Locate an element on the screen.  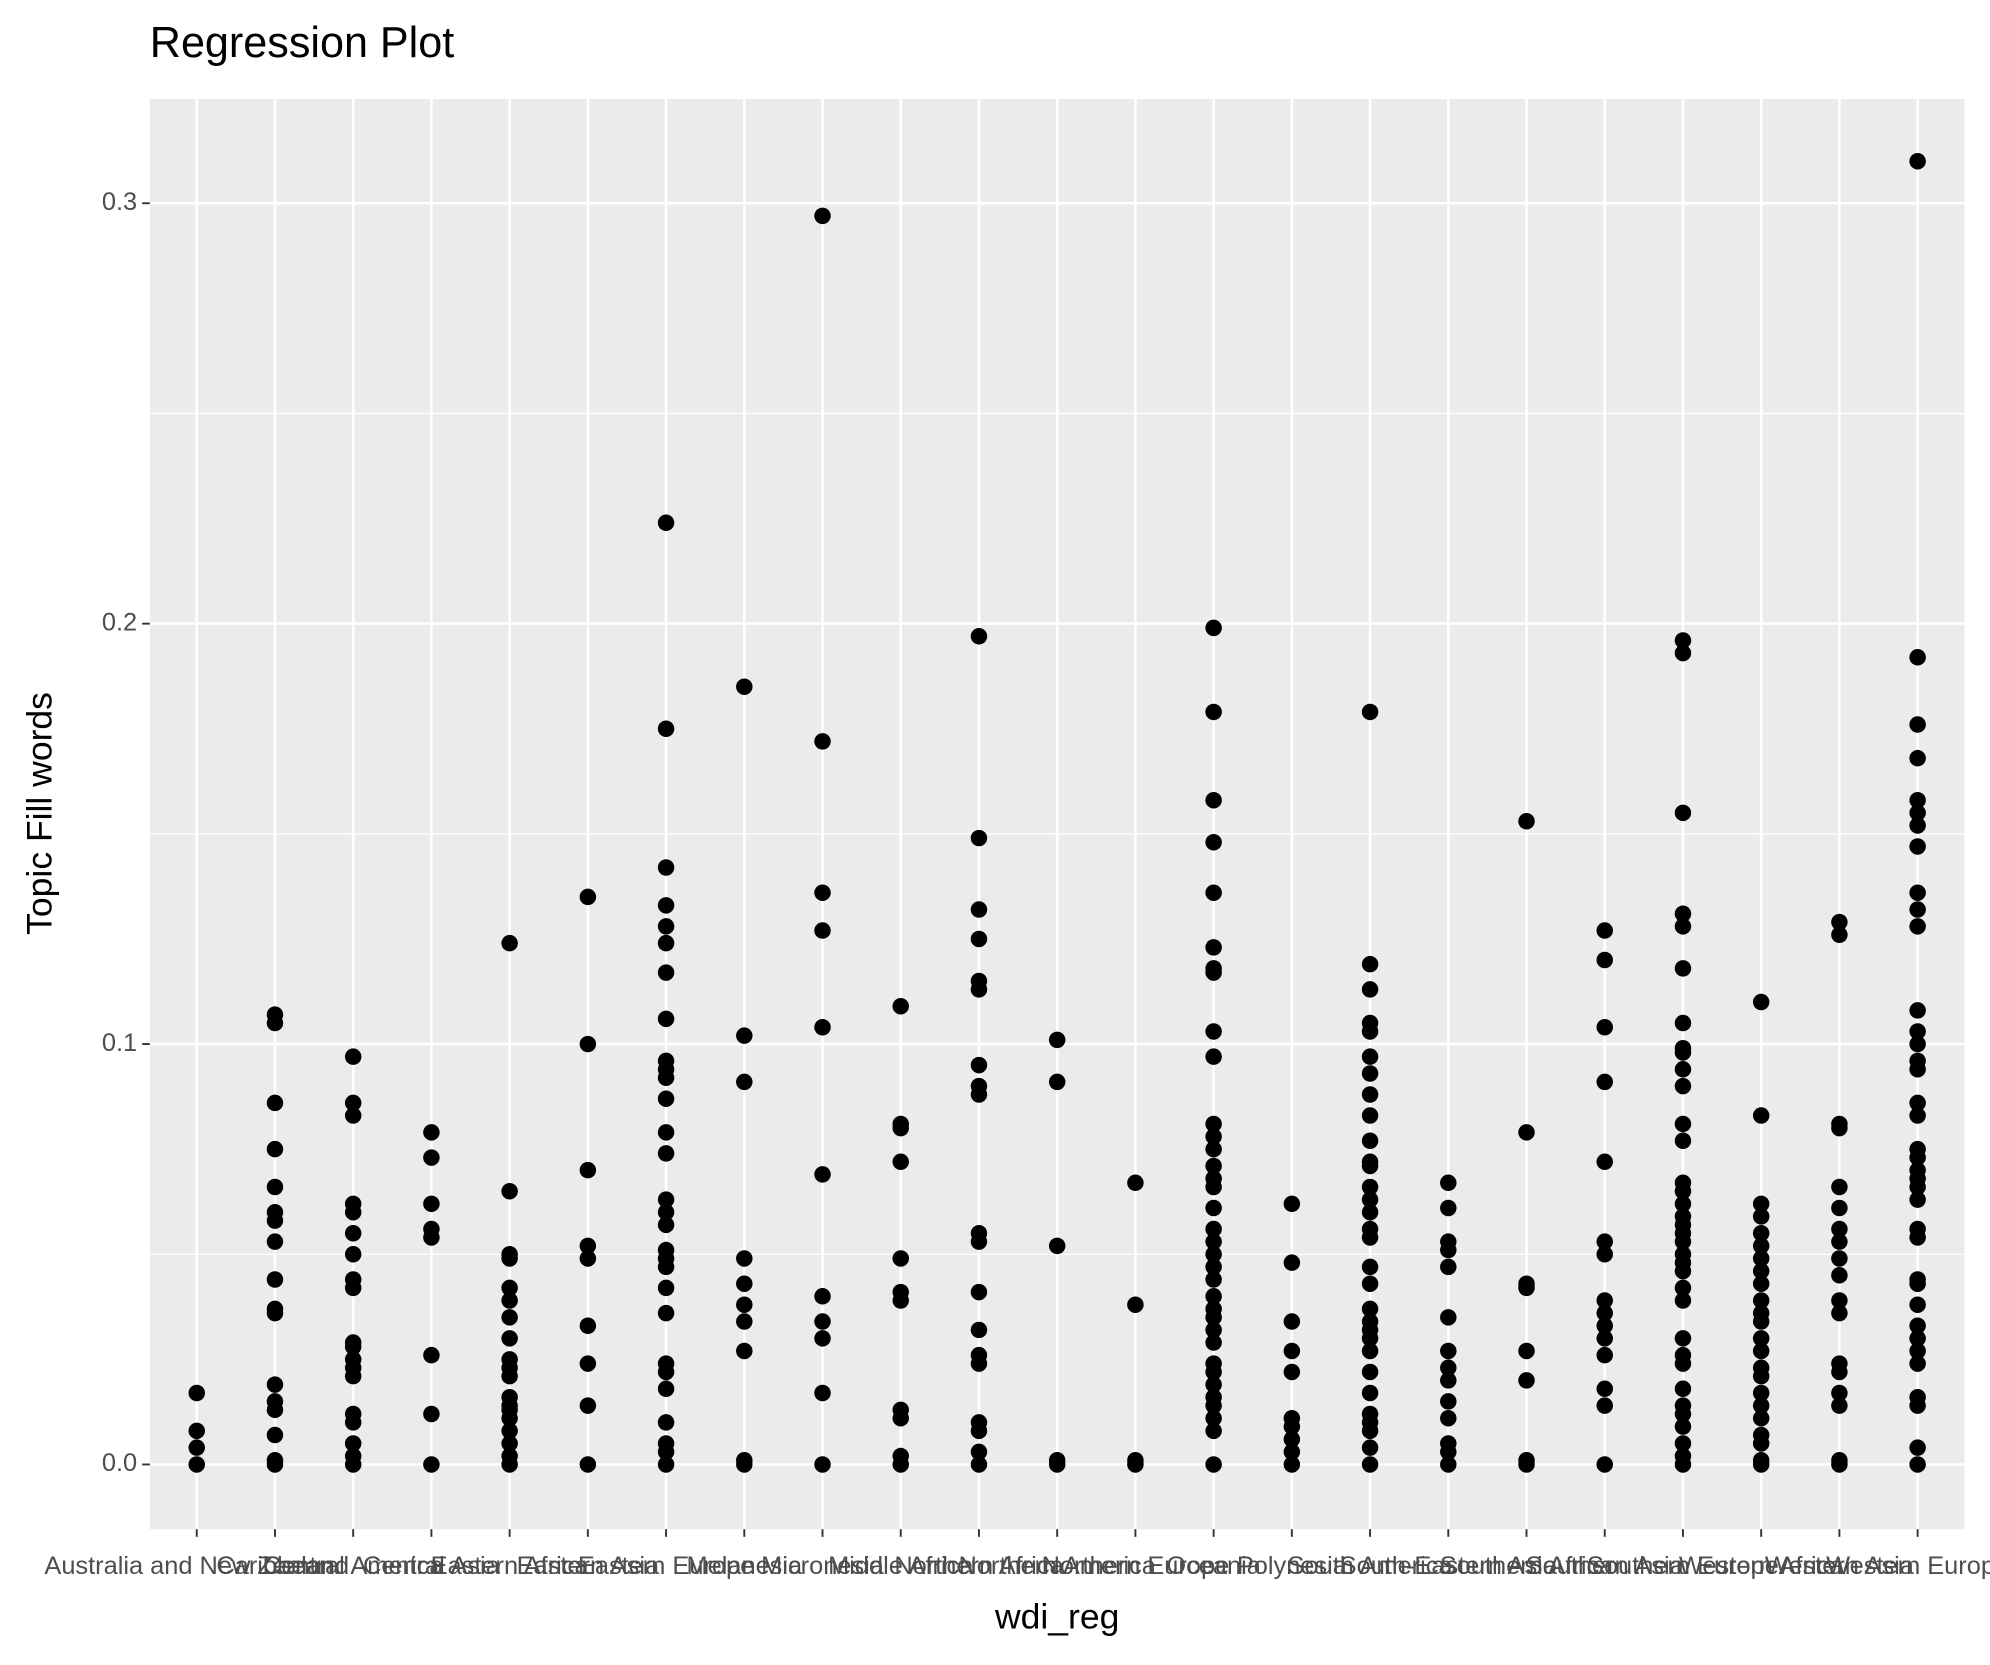
x-tick-label: Australia and New Zealand is located at coordinates (196, 1566).